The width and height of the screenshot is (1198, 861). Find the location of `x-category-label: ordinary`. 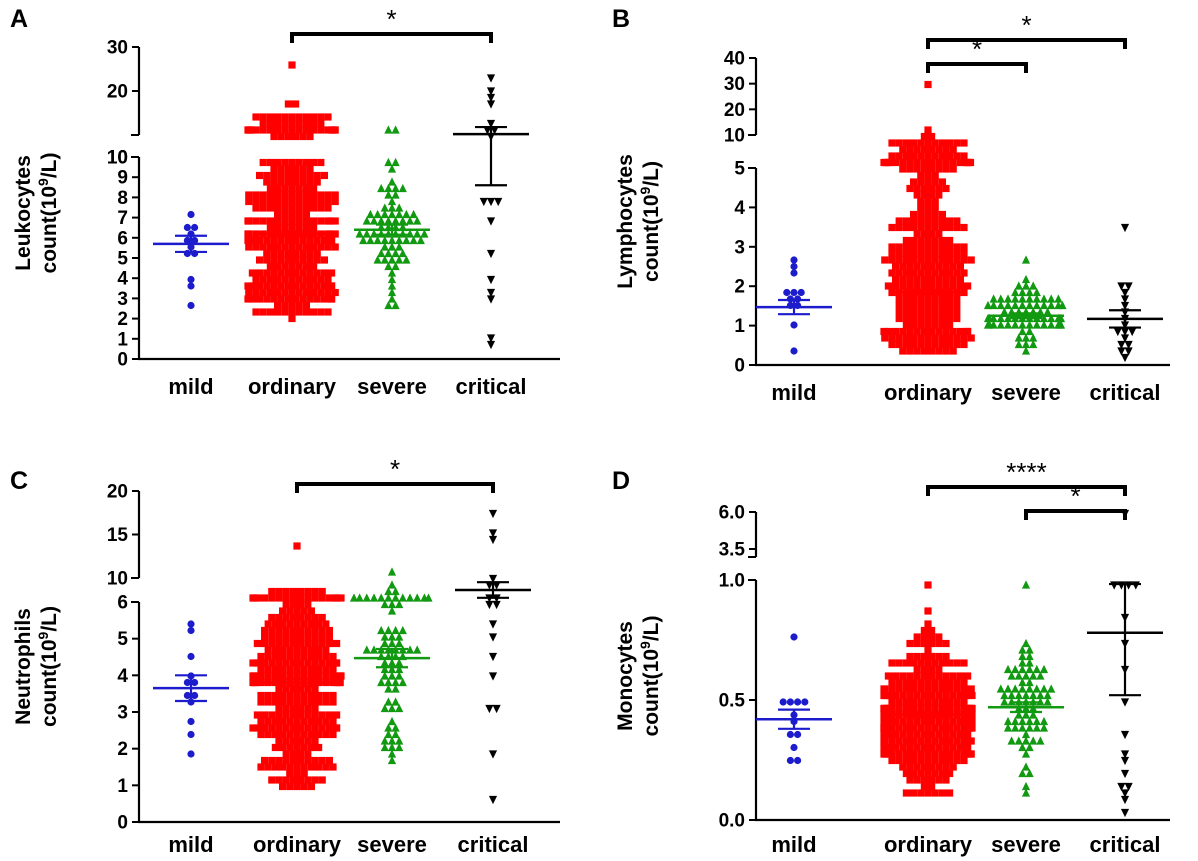

x-category-label: ordinary is located at coordinates (928, 392).